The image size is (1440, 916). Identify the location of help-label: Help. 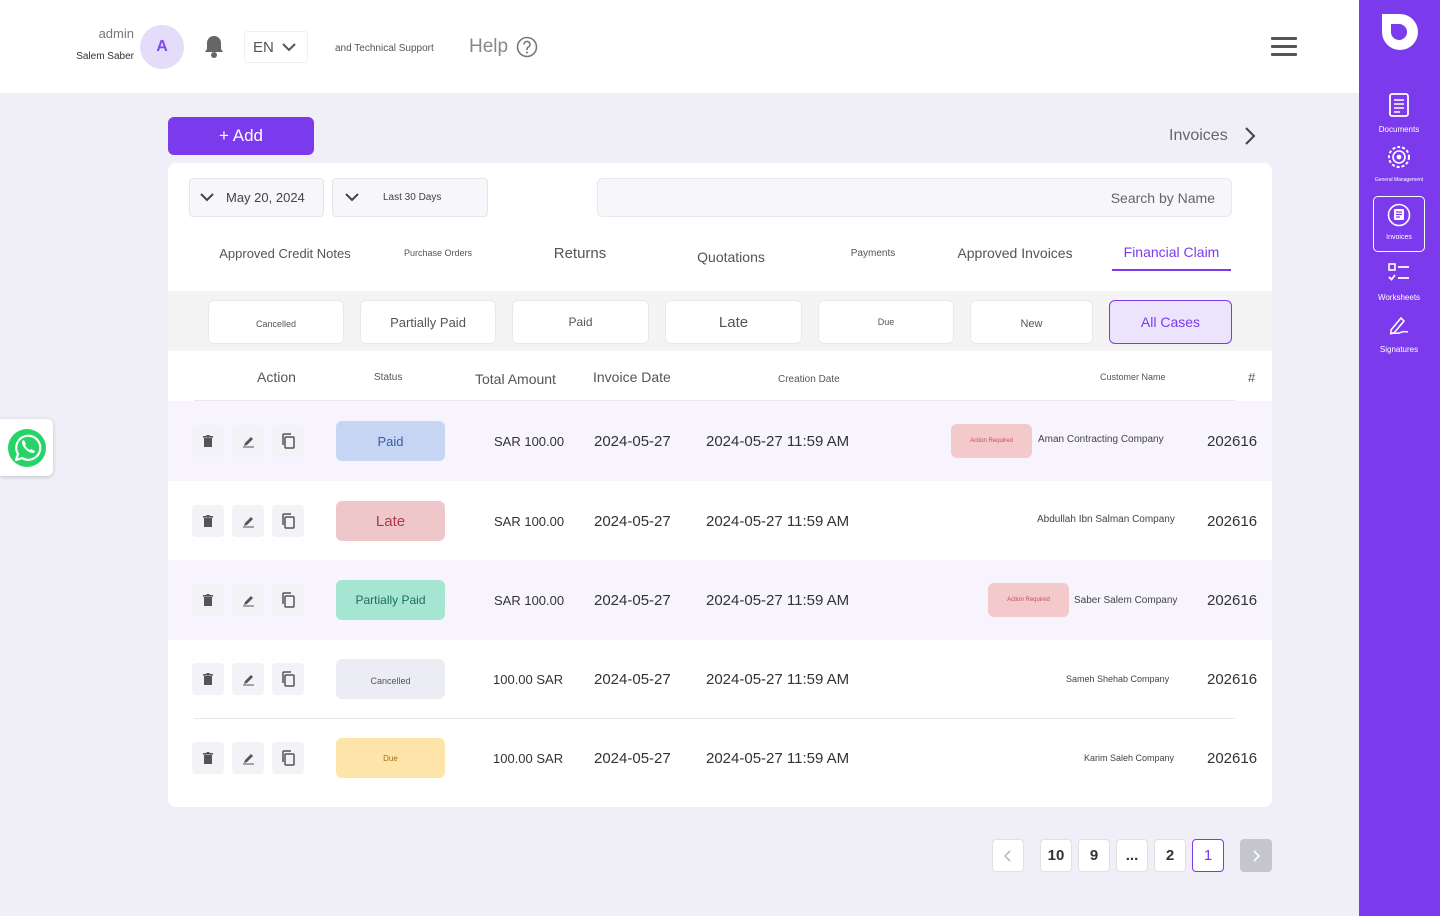
(489, 46).